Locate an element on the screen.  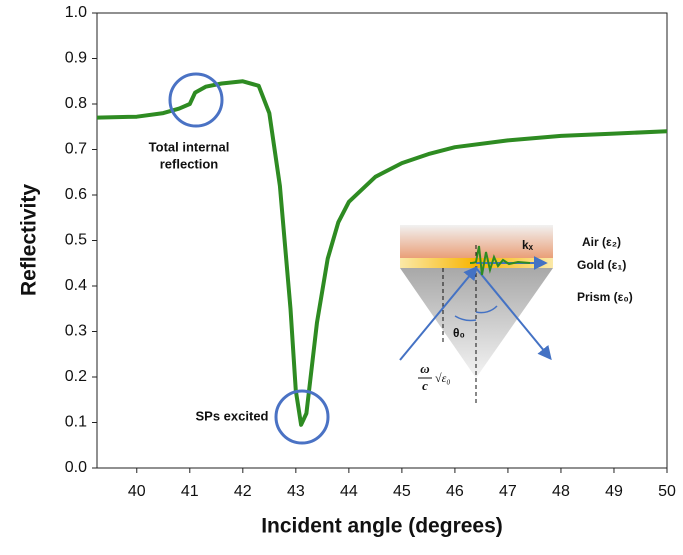
y-tick-label: 0.2 is located at coordinates (76, 376).